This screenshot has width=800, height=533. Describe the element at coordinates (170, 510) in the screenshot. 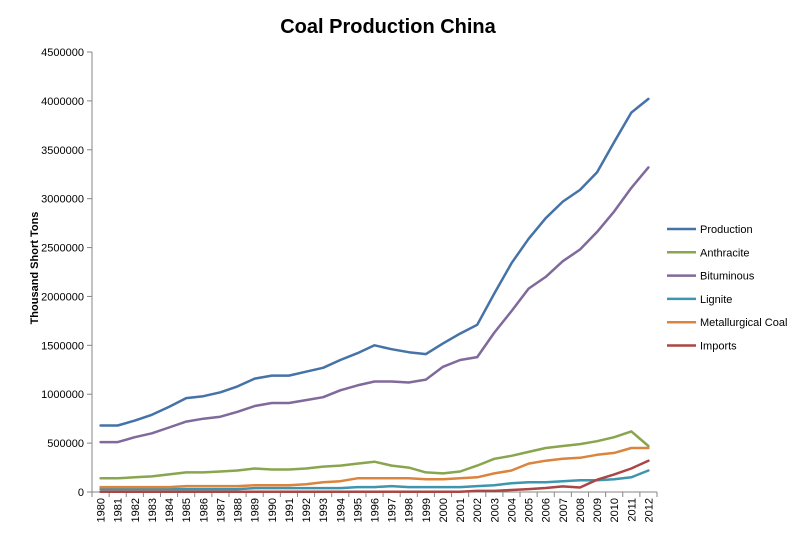

I see `x-tick-label: 1984` at that location.